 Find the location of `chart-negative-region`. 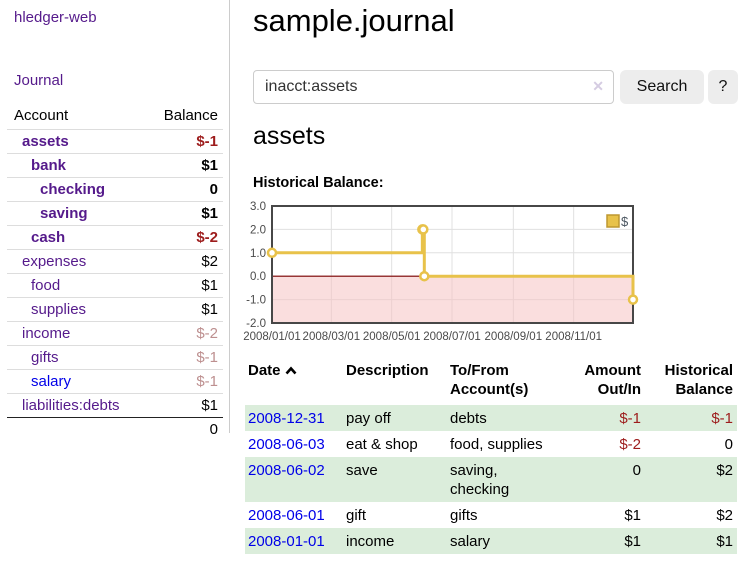

chart-negative-region is located at coordinates (452, 299).